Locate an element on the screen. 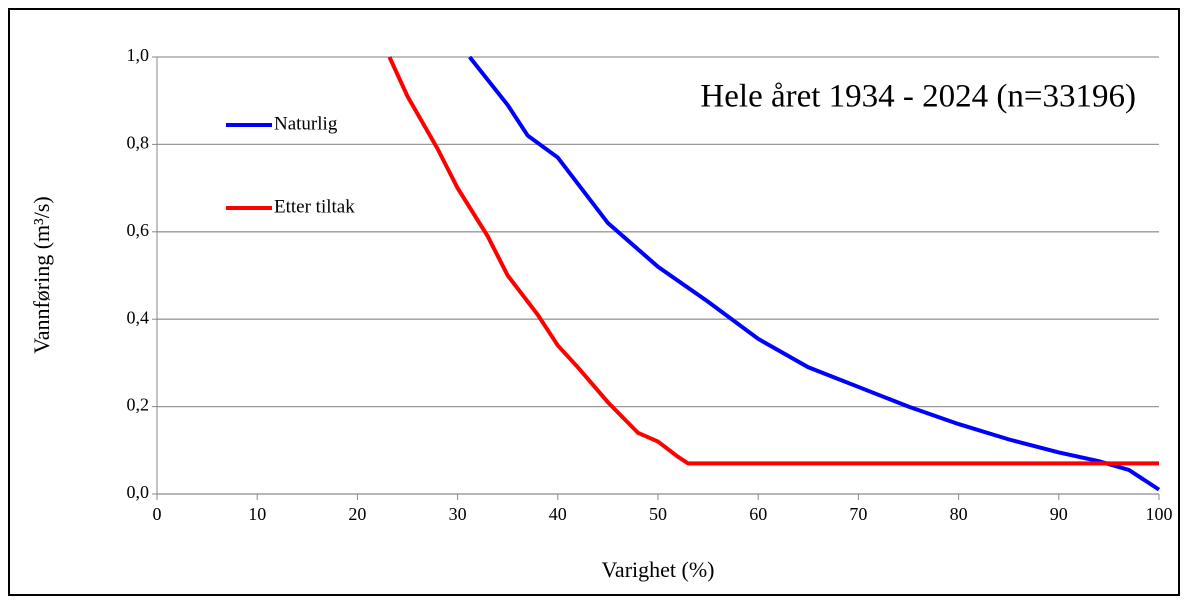 This screenshot has width=1189, height=600. y-tick-label: 0,8 is located at coordinates (138, 143).